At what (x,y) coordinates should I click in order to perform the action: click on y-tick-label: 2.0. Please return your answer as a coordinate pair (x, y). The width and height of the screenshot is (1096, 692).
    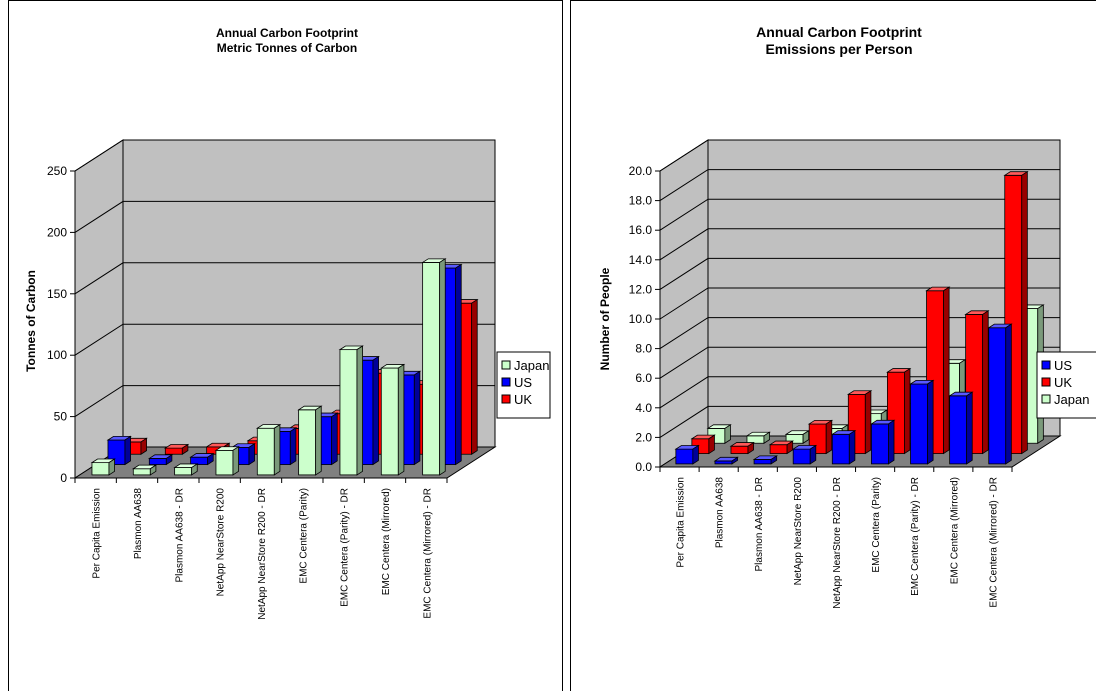
    Looking at the image, I should click on (643, 437).